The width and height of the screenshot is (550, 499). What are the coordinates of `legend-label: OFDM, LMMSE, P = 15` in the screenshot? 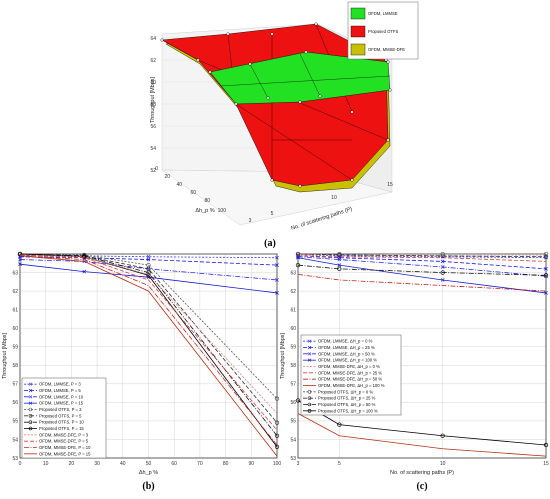 It's located at (61, 403).